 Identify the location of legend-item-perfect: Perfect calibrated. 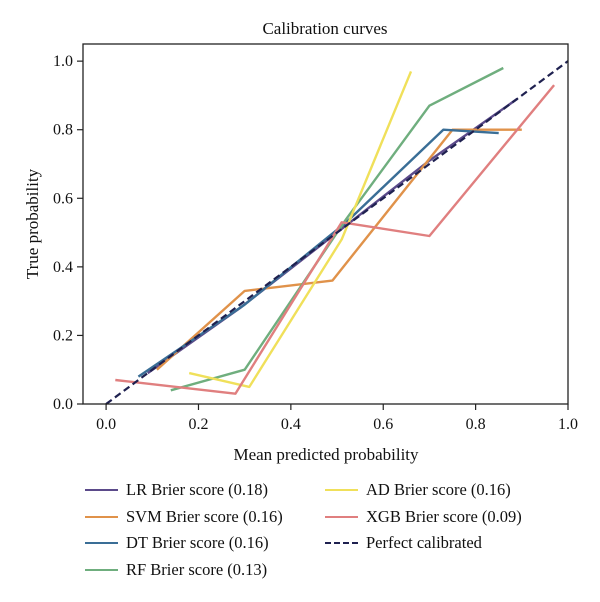
(423, 543).